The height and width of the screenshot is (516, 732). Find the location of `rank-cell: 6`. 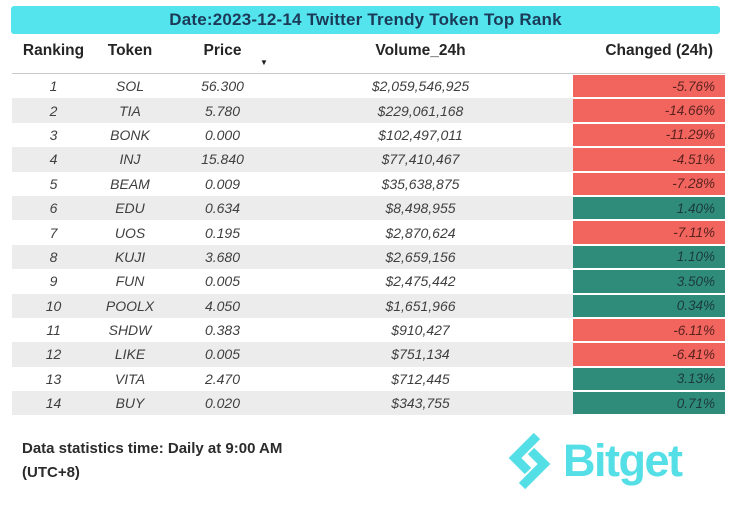

rank-cell: 6 is located at coordinates (53, 208).